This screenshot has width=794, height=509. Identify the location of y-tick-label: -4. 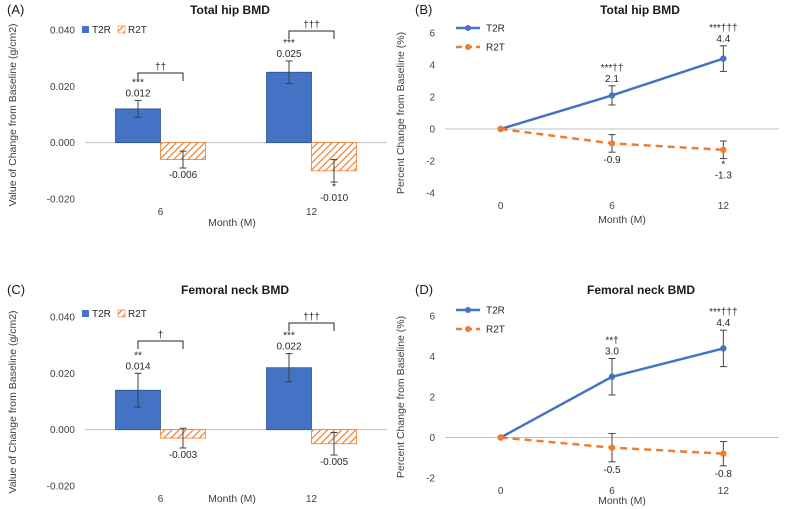
(430, 194).